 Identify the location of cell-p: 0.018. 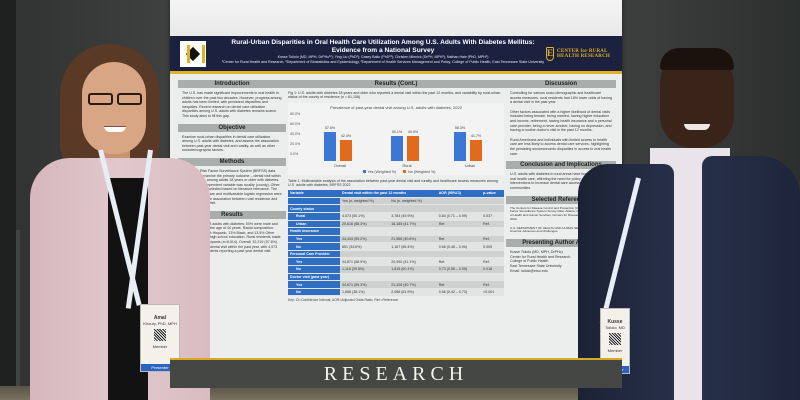
(492, 269).